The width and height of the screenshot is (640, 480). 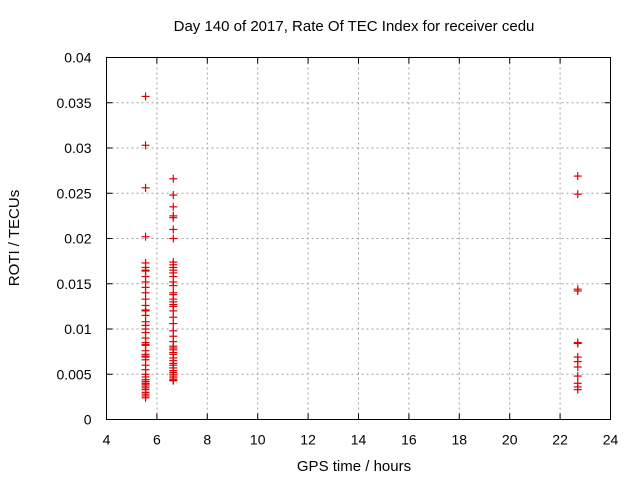 I want to click on y-tick-label: 0.02, so click(x=77, y=239).